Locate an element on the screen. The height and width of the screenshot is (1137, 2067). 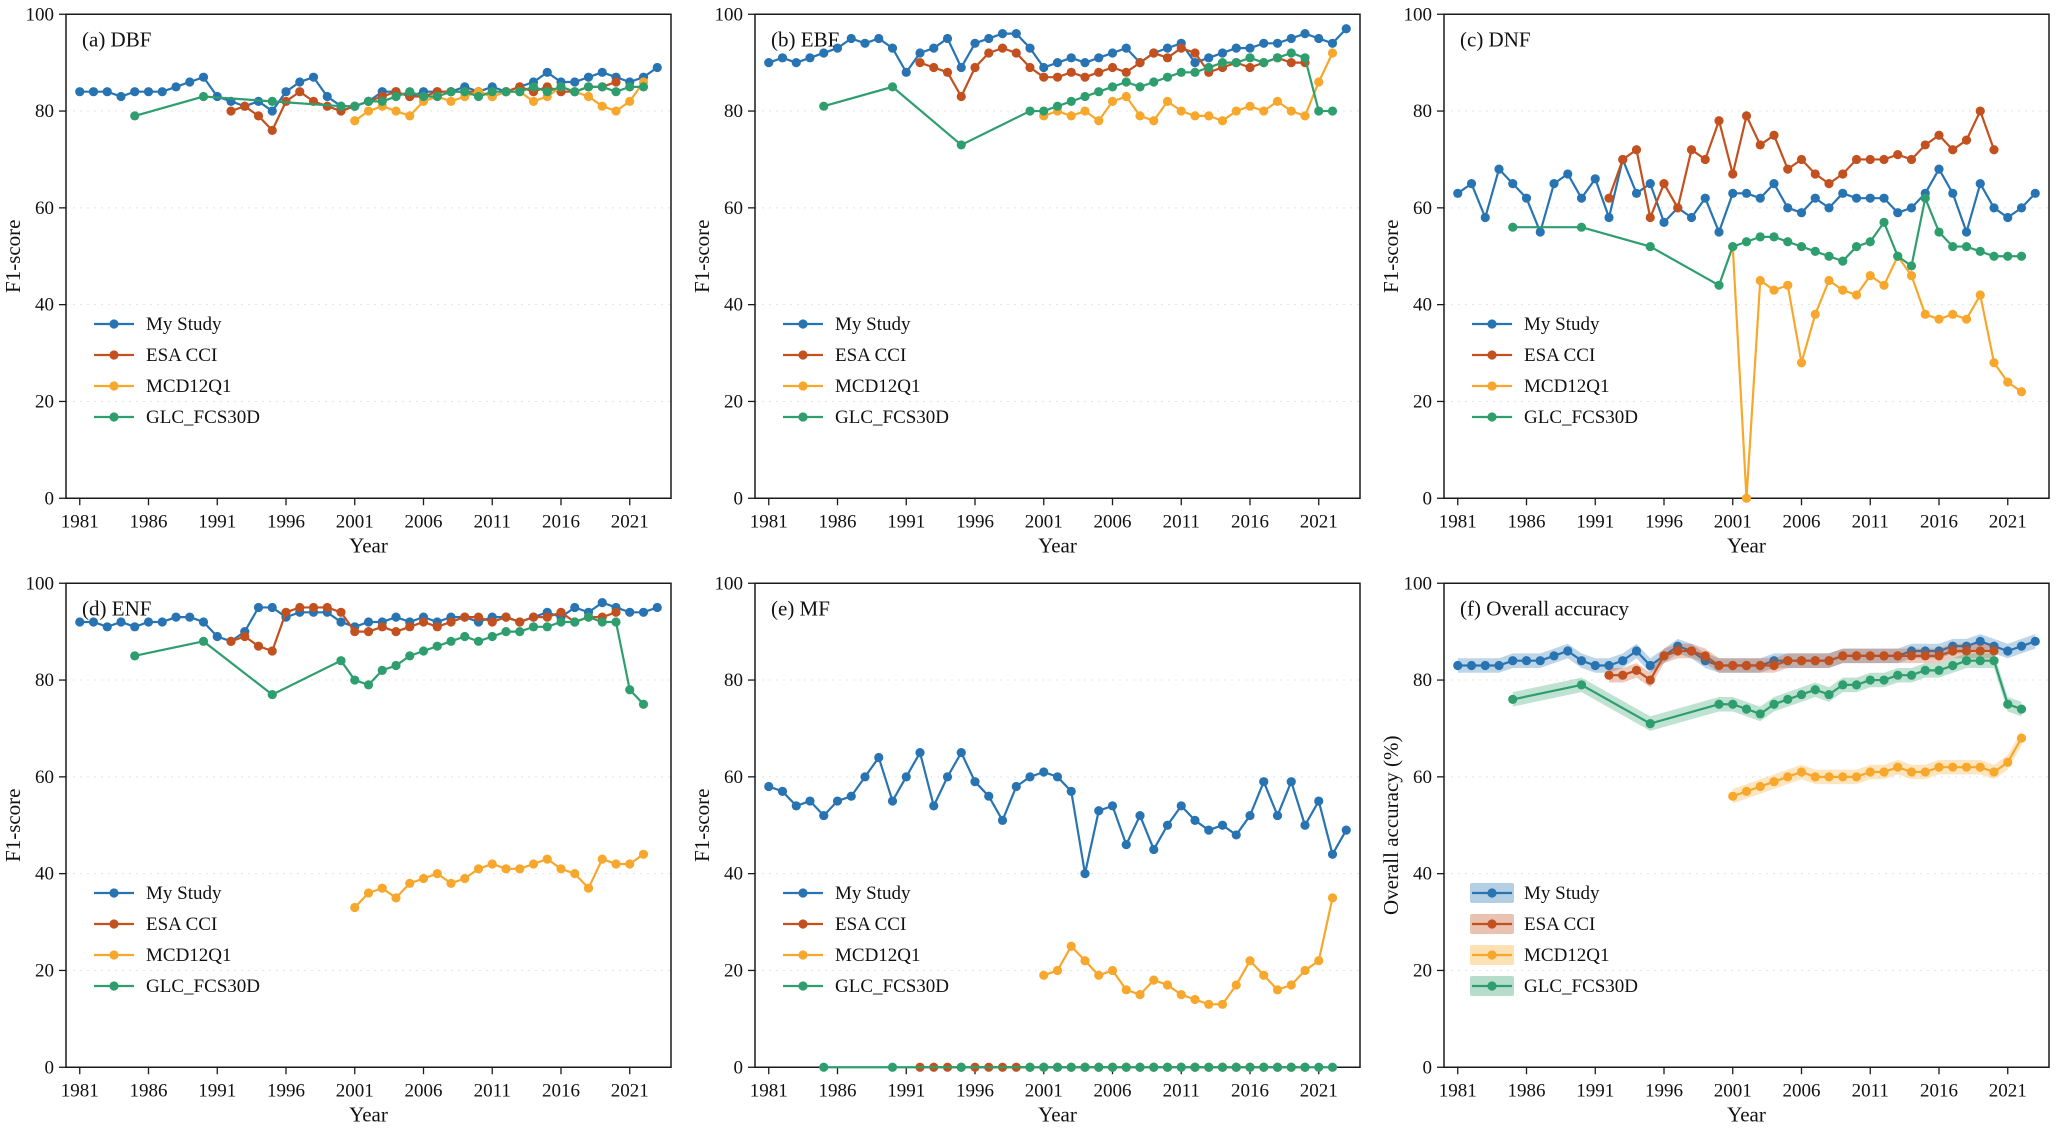
y-tick-label: 0 is located at coordinates (50, 1067).